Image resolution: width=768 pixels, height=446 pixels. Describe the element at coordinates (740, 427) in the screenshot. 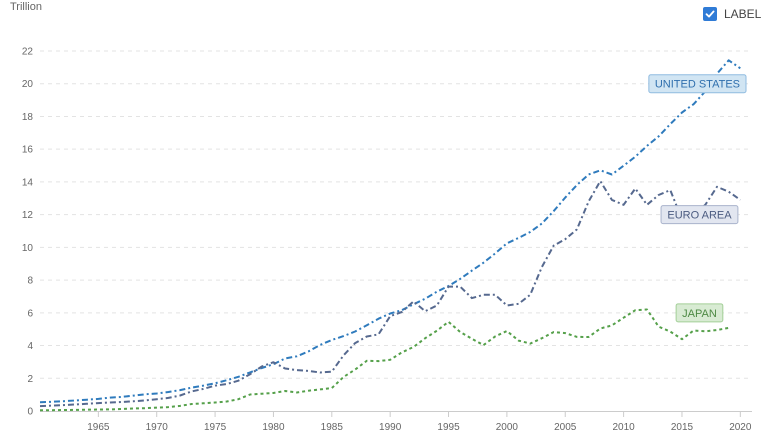

I see `x-tick-label: 2020` at that location.